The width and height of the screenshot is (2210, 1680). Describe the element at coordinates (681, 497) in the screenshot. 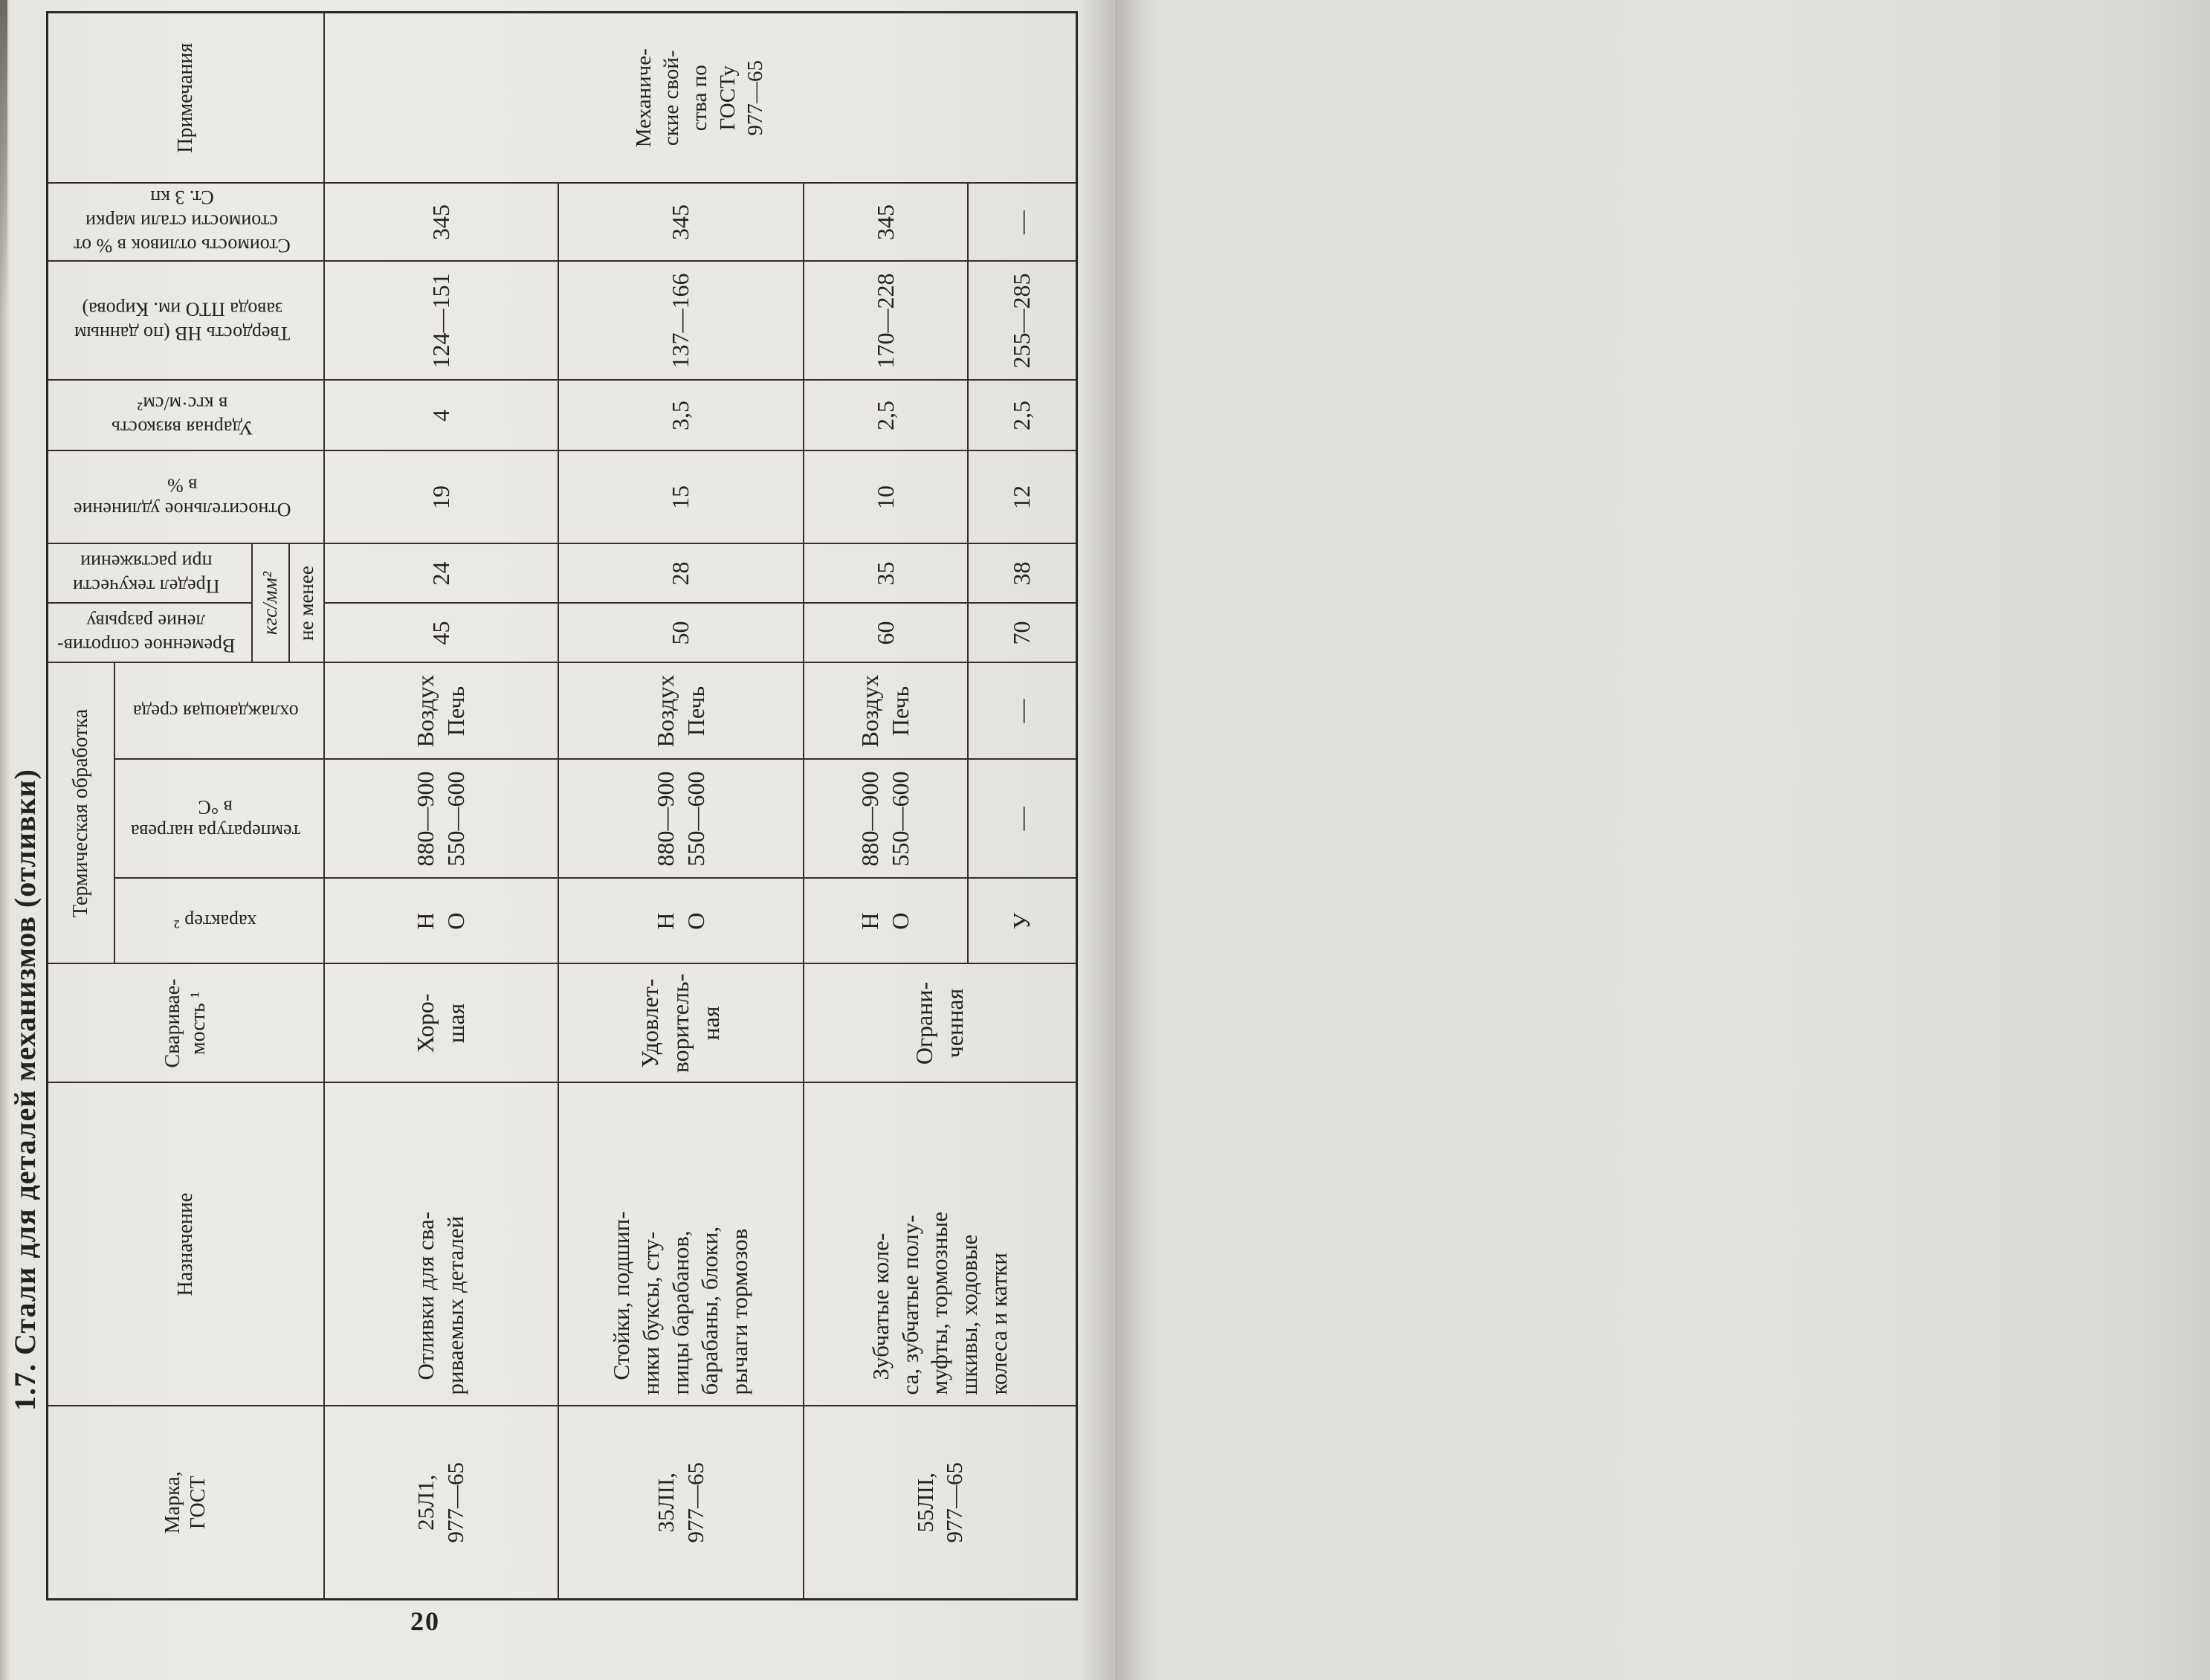

I see `cell-elongation: 15` at that location.